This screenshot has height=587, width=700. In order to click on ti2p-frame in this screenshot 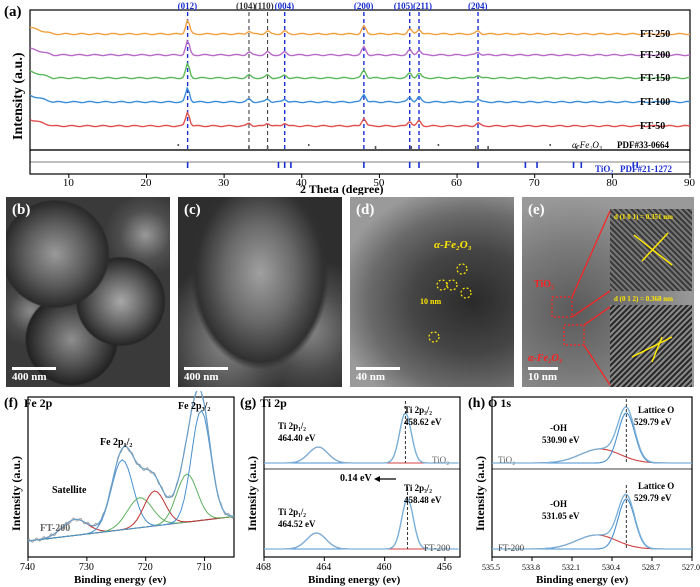, I will do `click(362, 477)`.